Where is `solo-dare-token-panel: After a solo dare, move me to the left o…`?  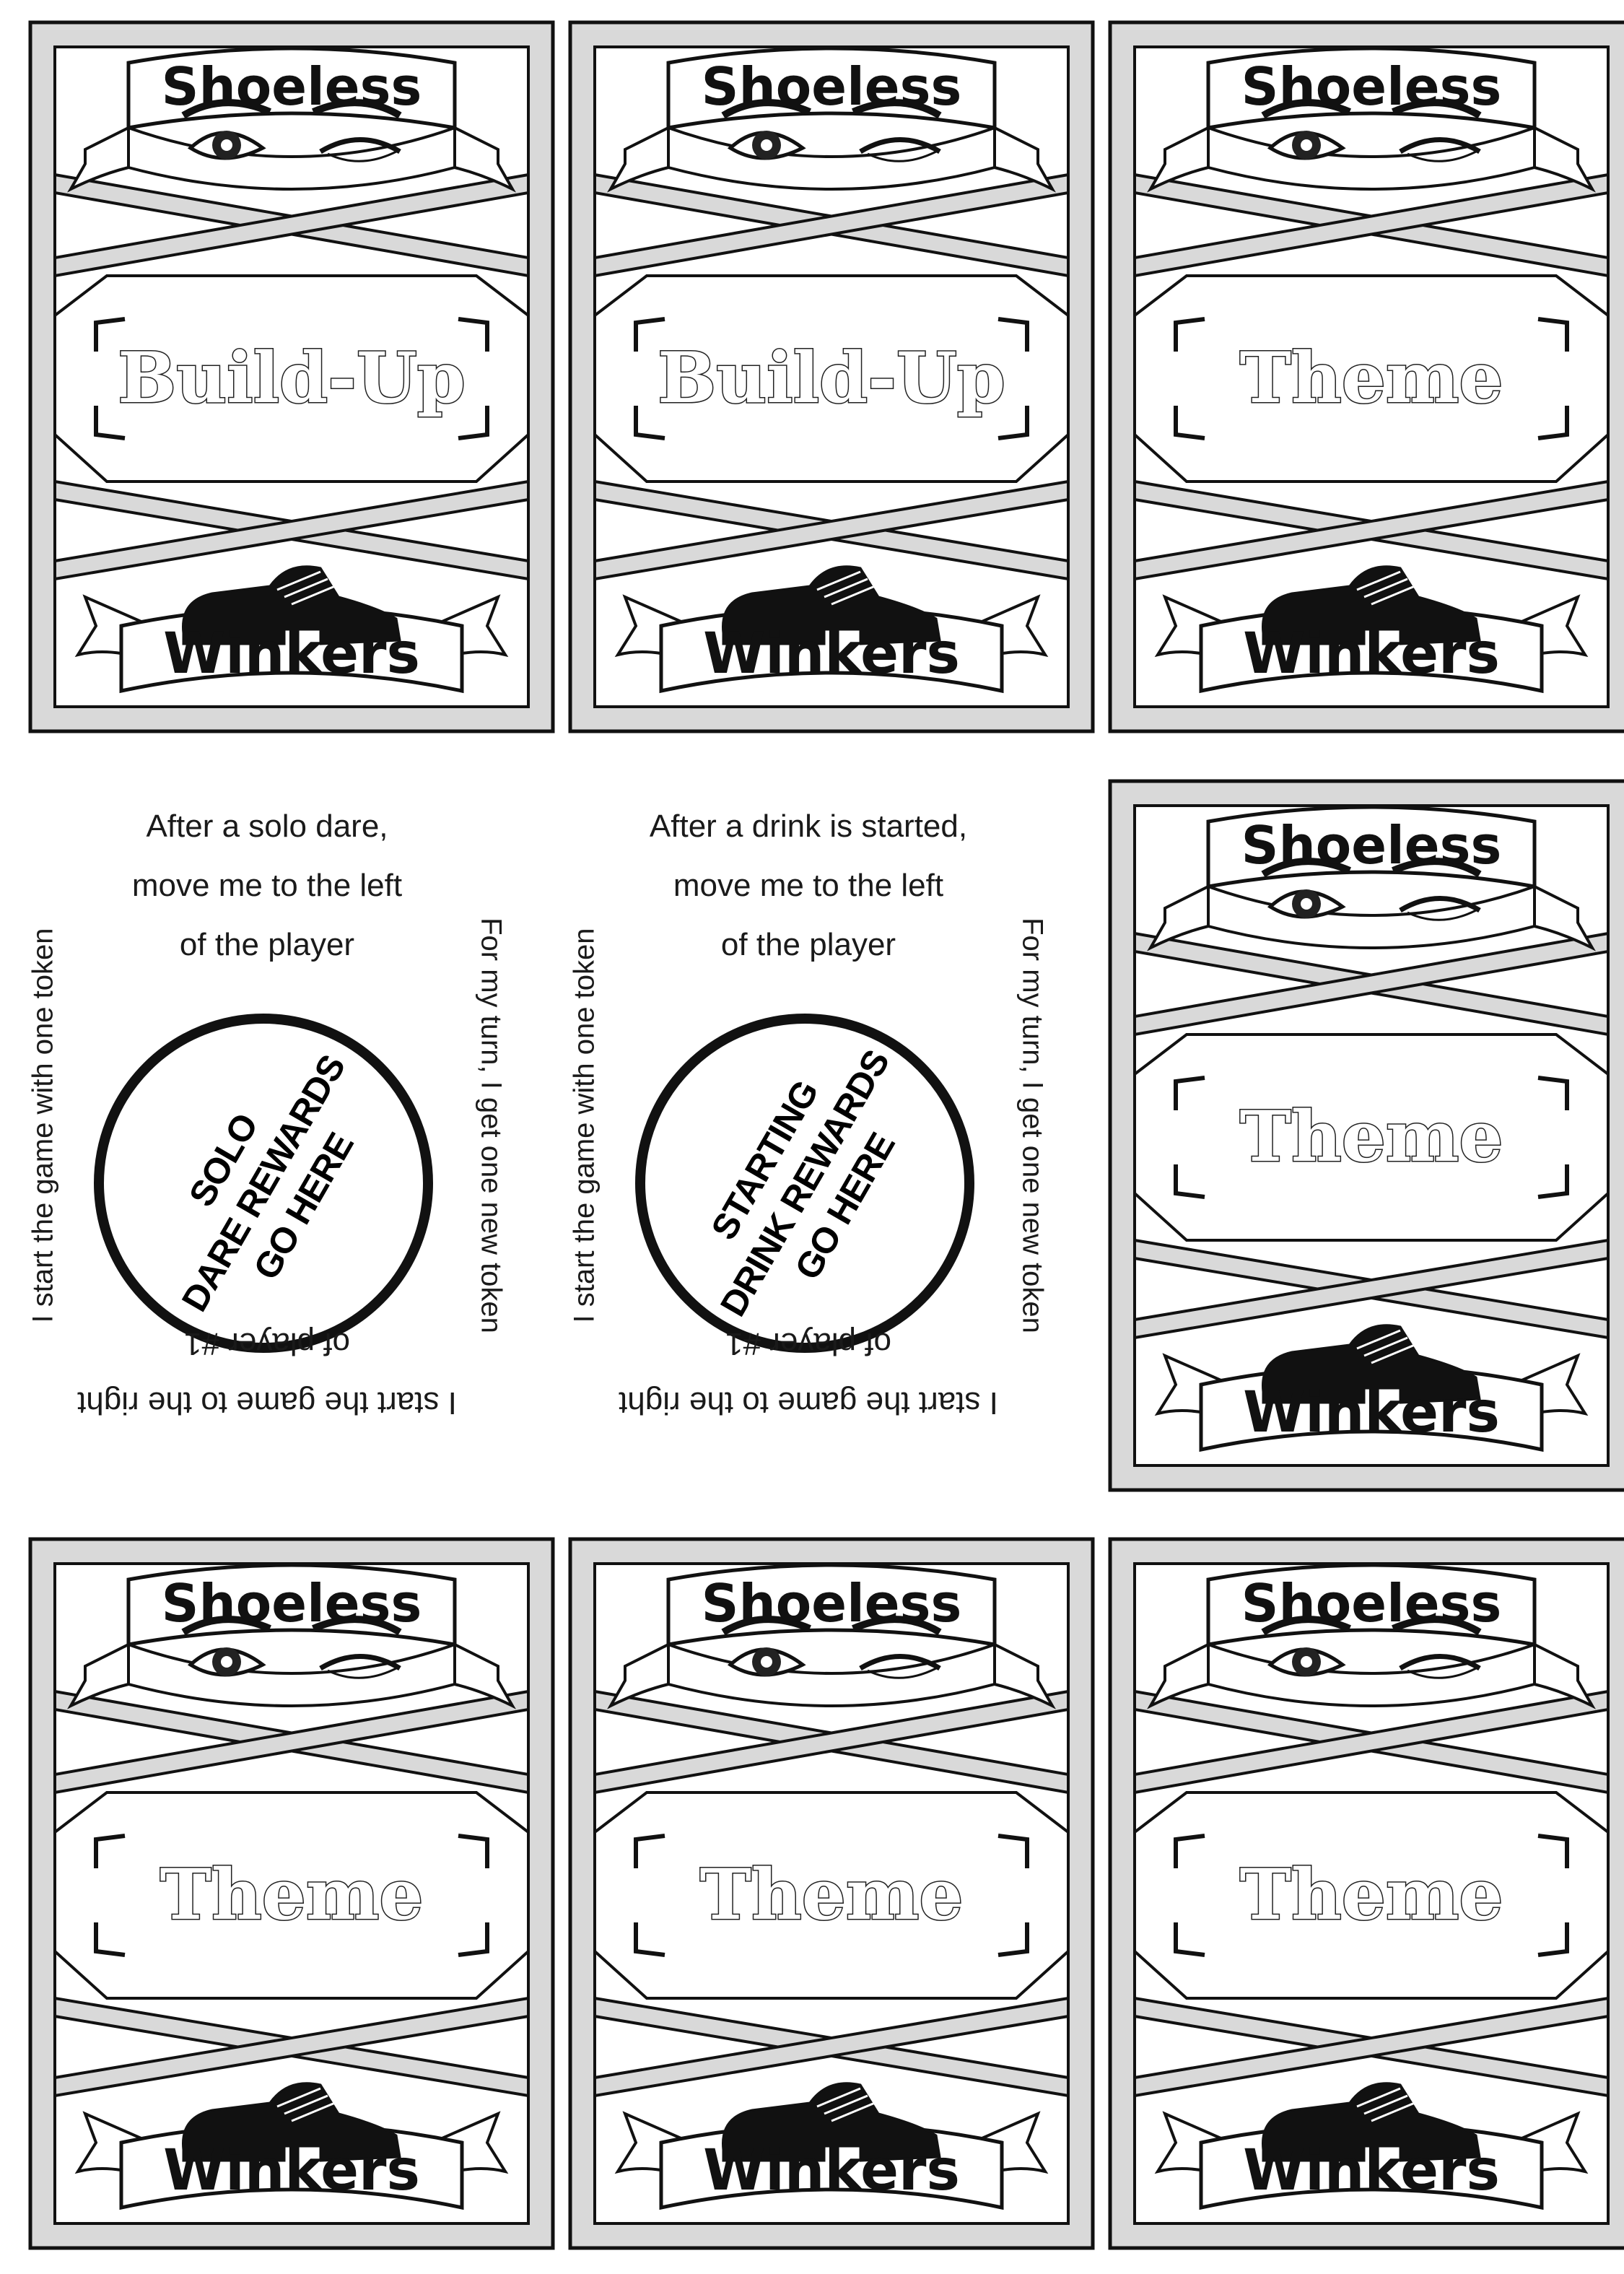 solo-dare-token-panel: After a solo dare, move me to the left o… is located at coordinates (267, 1126).